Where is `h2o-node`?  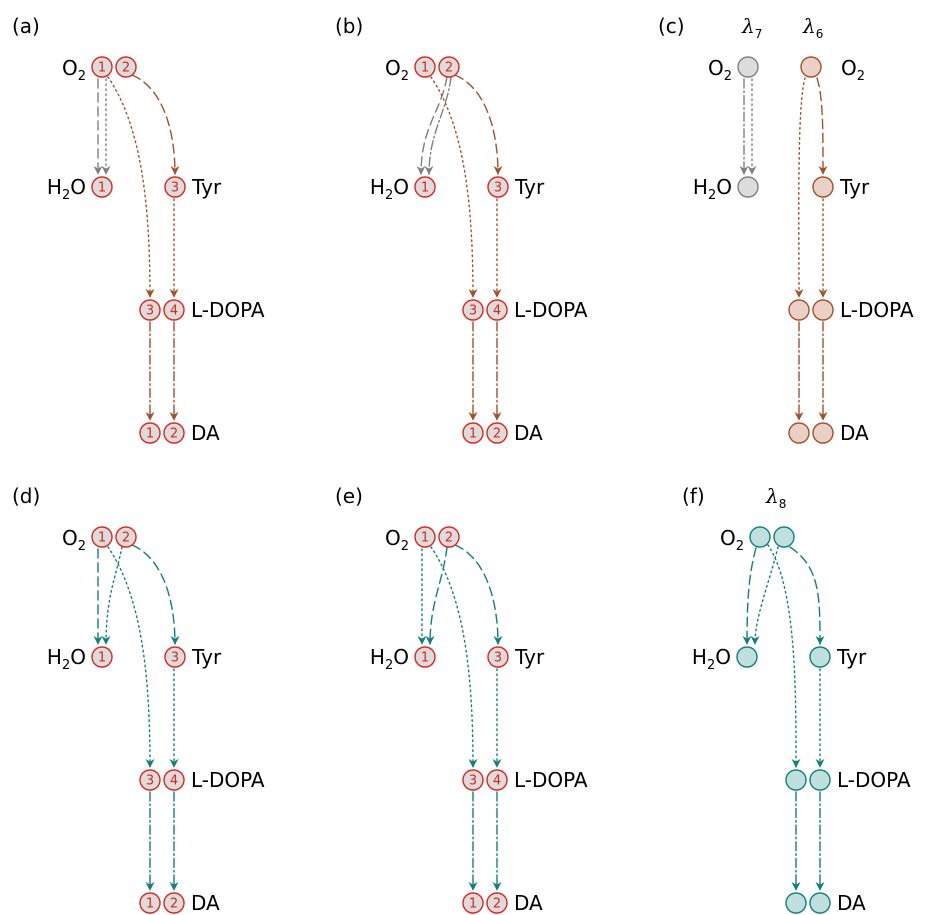 h2o-node is located at coordinates (748, 187).